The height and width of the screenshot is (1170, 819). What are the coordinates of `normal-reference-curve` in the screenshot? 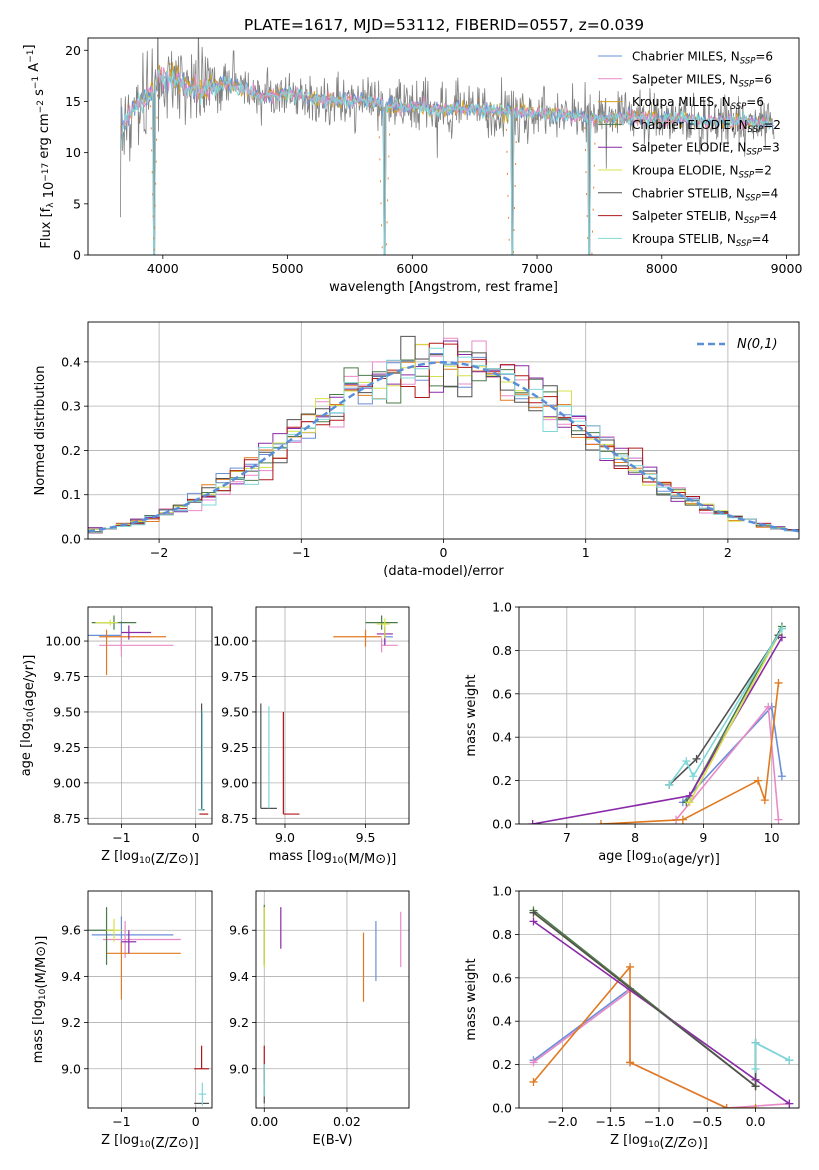 It's located at (443, 447).